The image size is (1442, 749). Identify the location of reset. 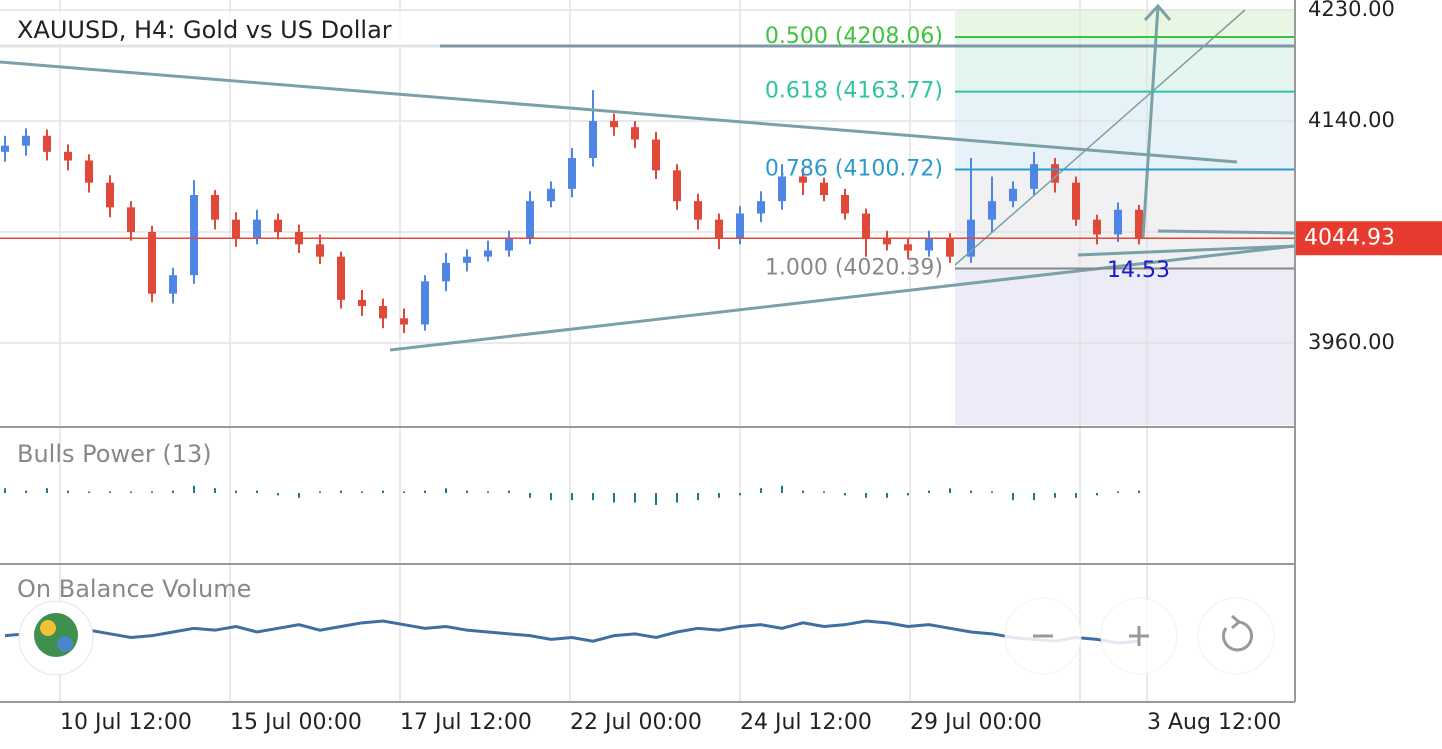
(1236, 636).